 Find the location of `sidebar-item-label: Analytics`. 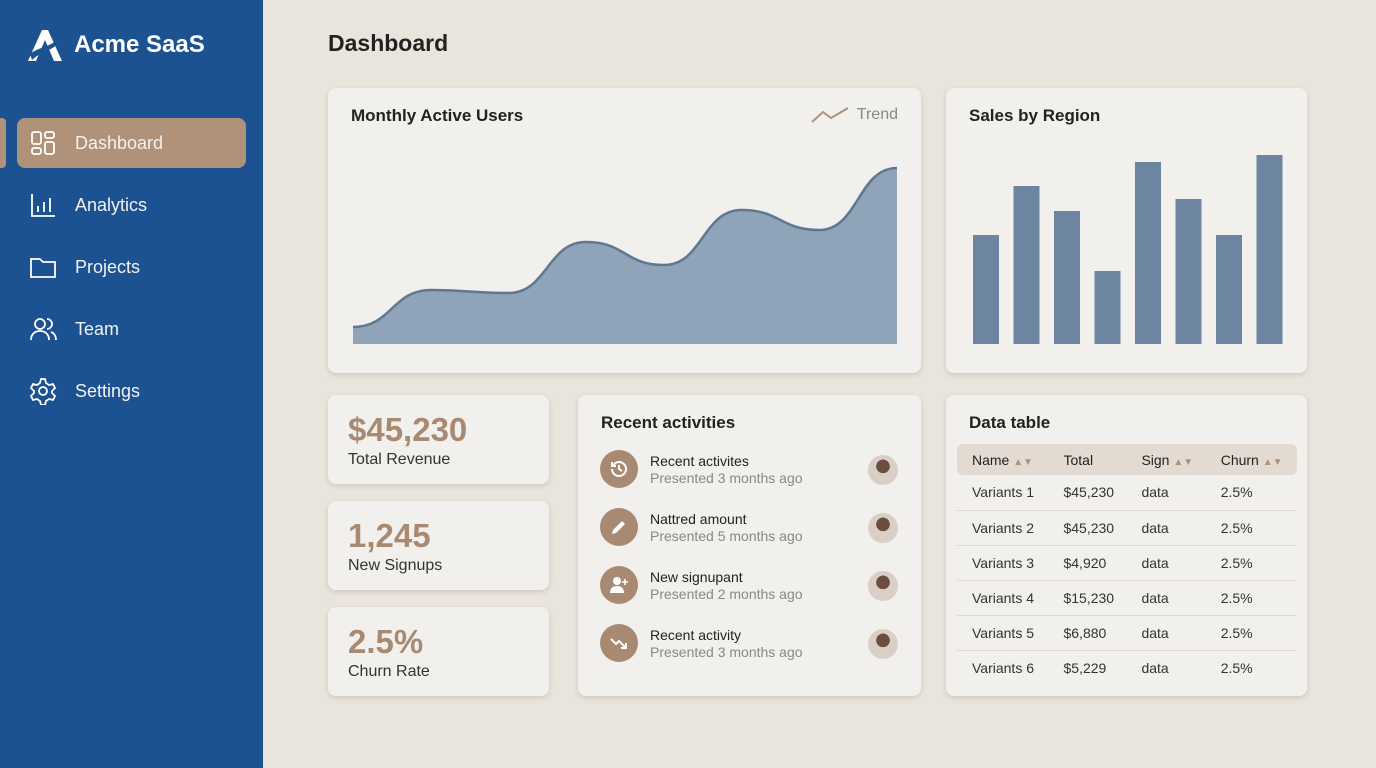

sidebar-item-label: Analytics is located at coordinates (111, 204).